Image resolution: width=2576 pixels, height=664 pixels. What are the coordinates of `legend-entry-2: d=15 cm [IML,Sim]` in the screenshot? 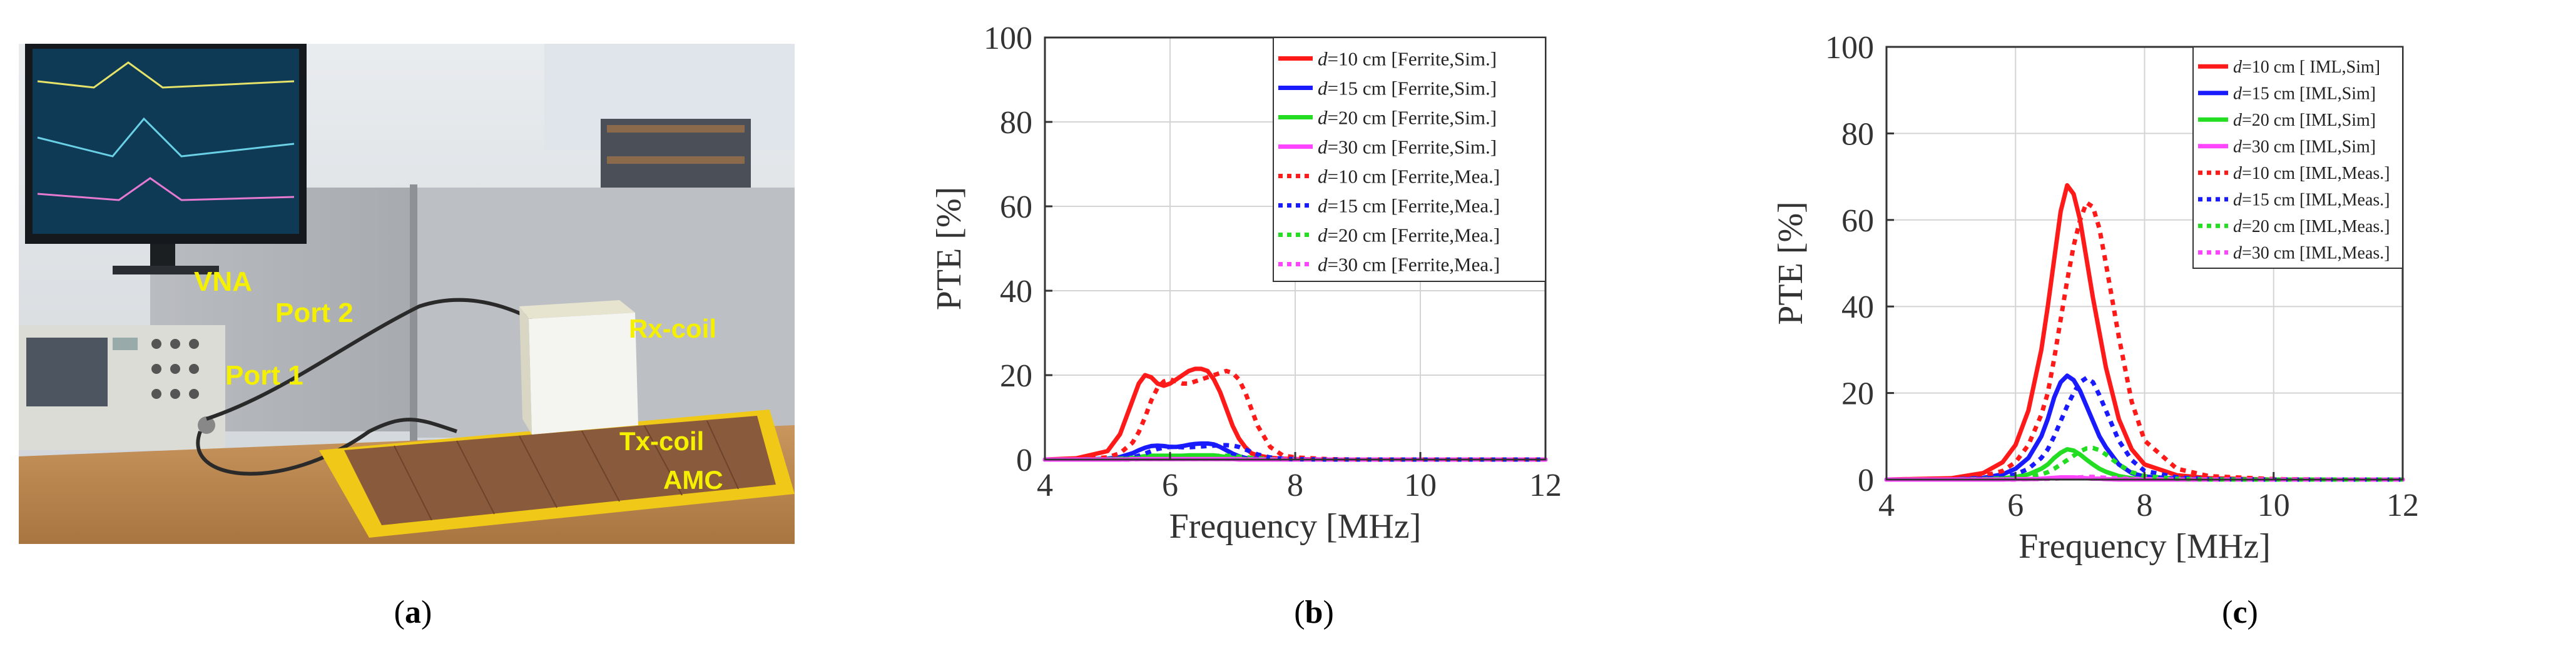 It's located at (2304, 94).